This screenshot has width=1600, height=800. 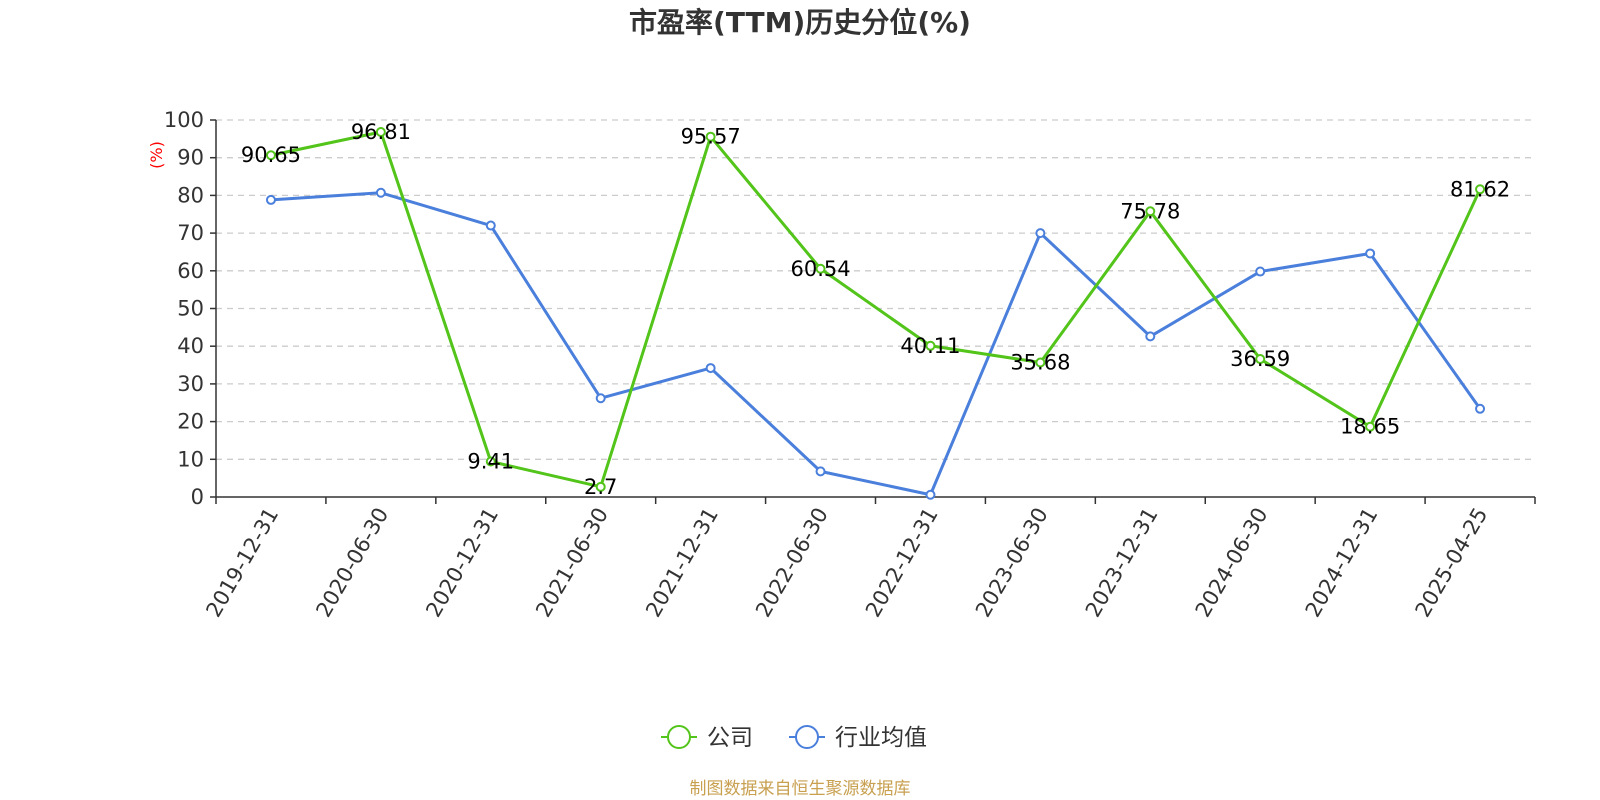 I want to click on y-axis-label: (%), so click(x=156, y=155).